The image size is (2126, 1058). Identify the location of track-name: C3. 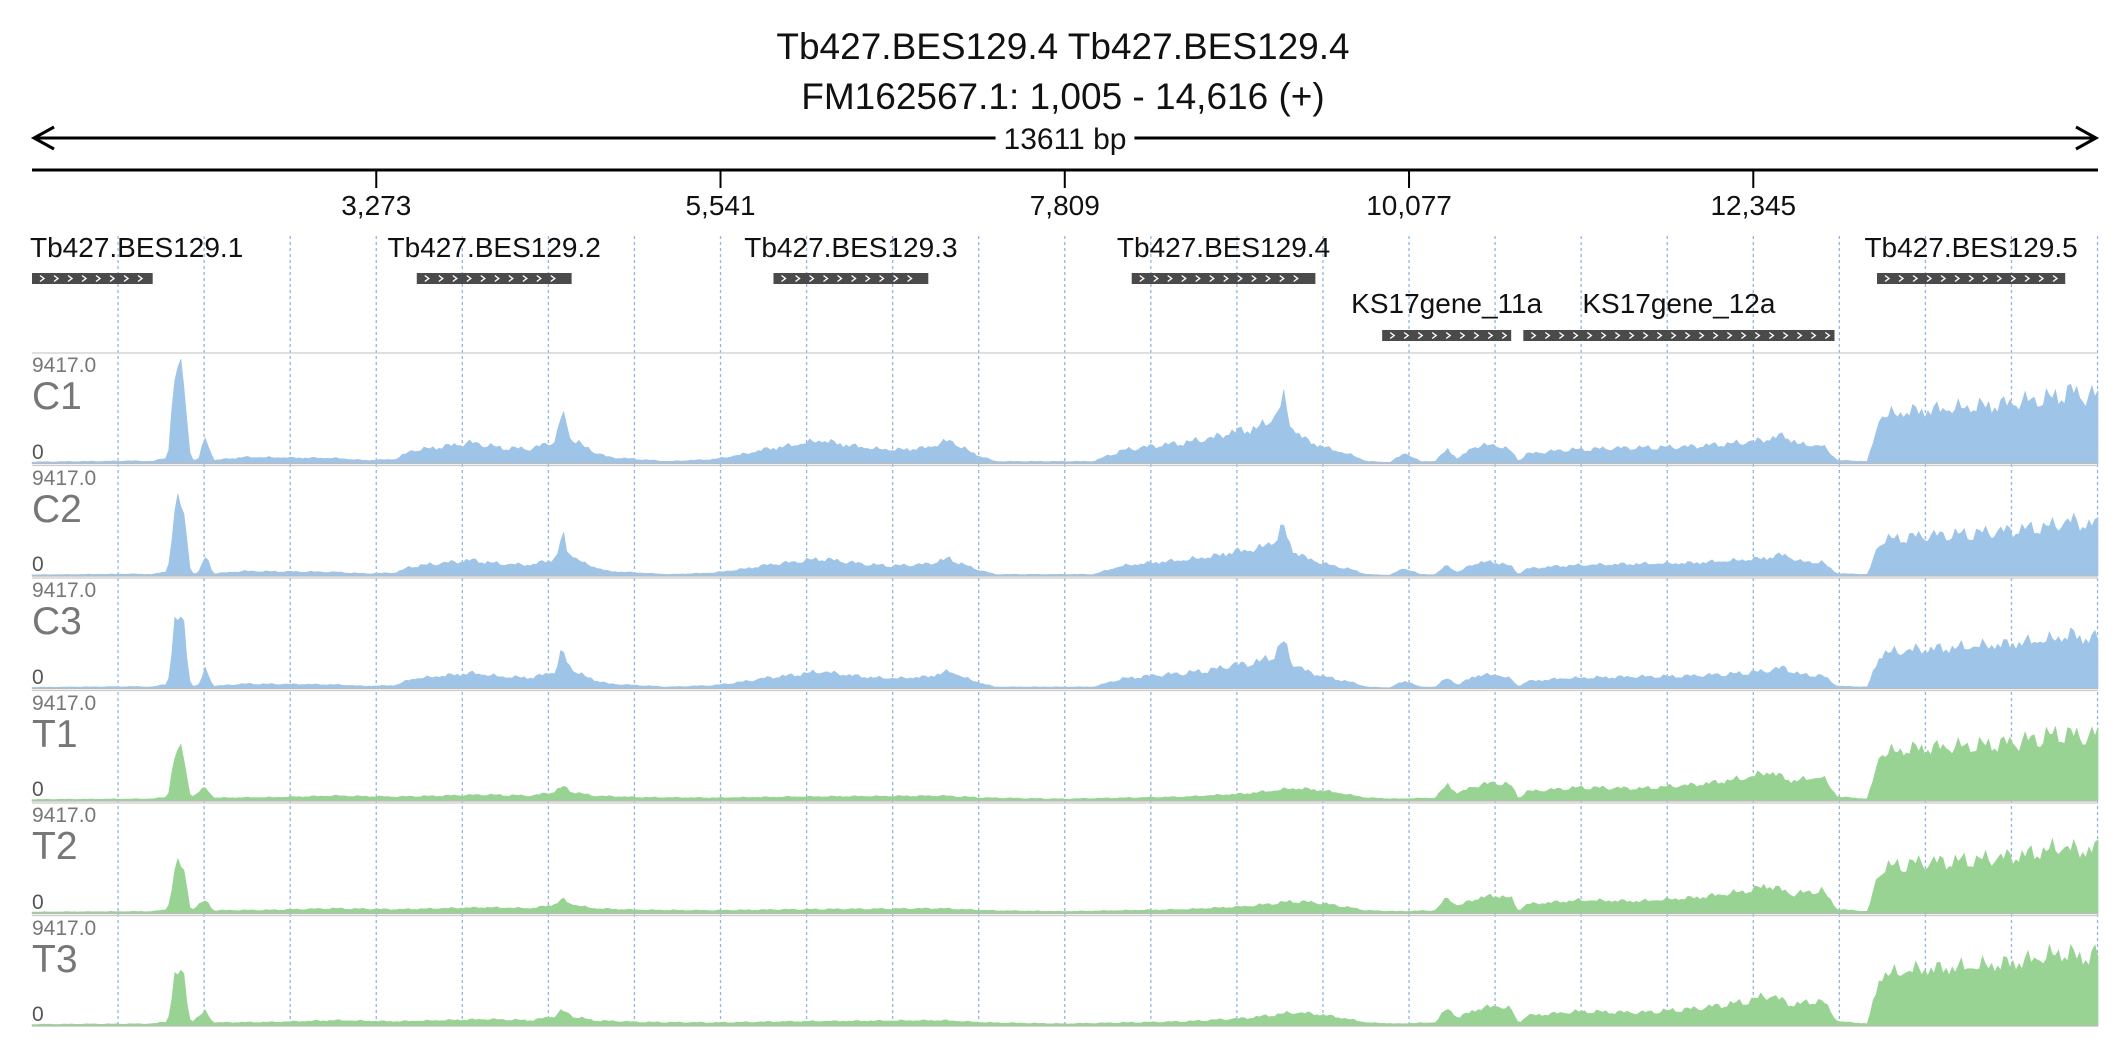
(57, 621).